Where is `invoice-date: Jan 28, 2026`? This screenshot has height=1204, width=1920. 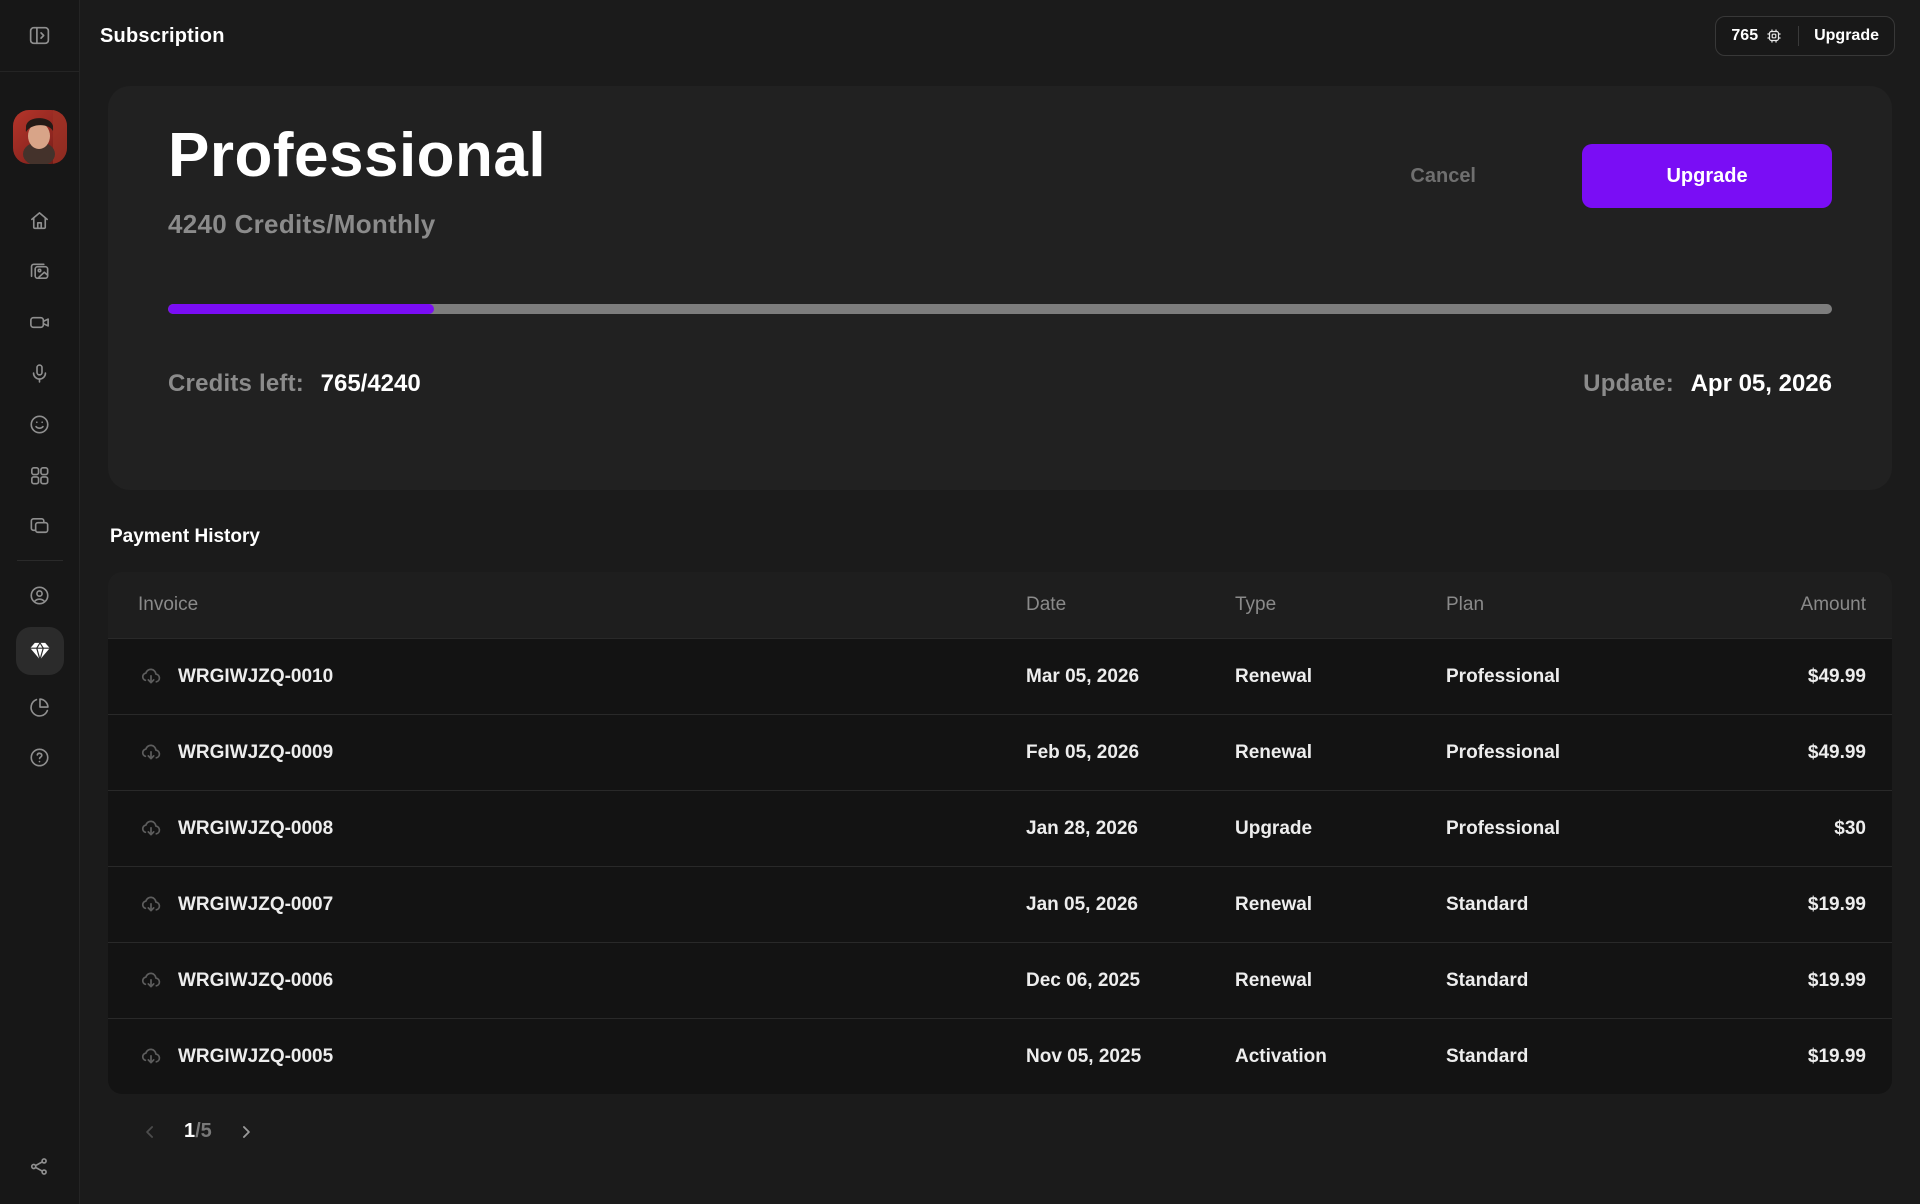 invoice-date: Jan 28, 2026 is located at coordinates (1082, 828).